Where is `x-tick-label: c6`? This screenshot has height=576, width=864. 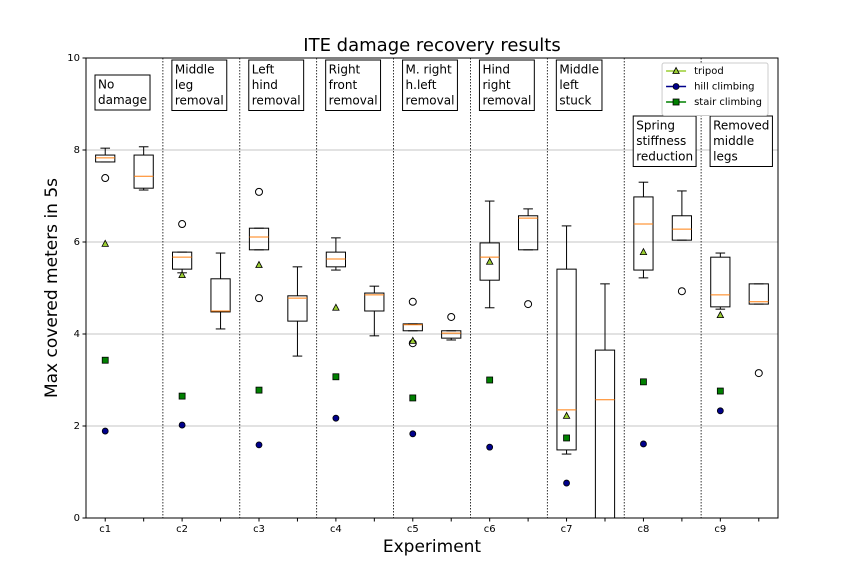 x-tick-label: c6 is located at coordinates (490, 529).